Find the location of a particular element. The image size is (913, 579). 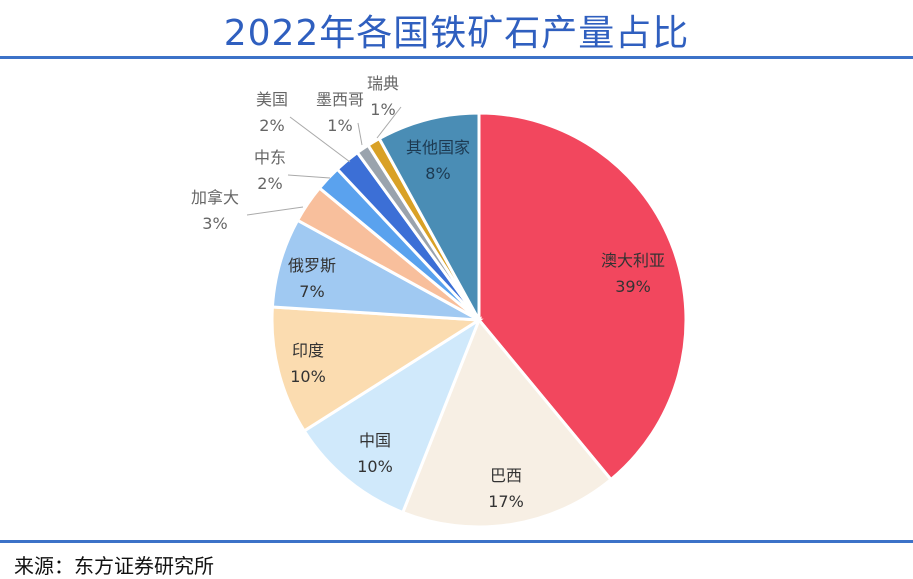

slice-value-5: 3% is located at coordinates (214, 223).